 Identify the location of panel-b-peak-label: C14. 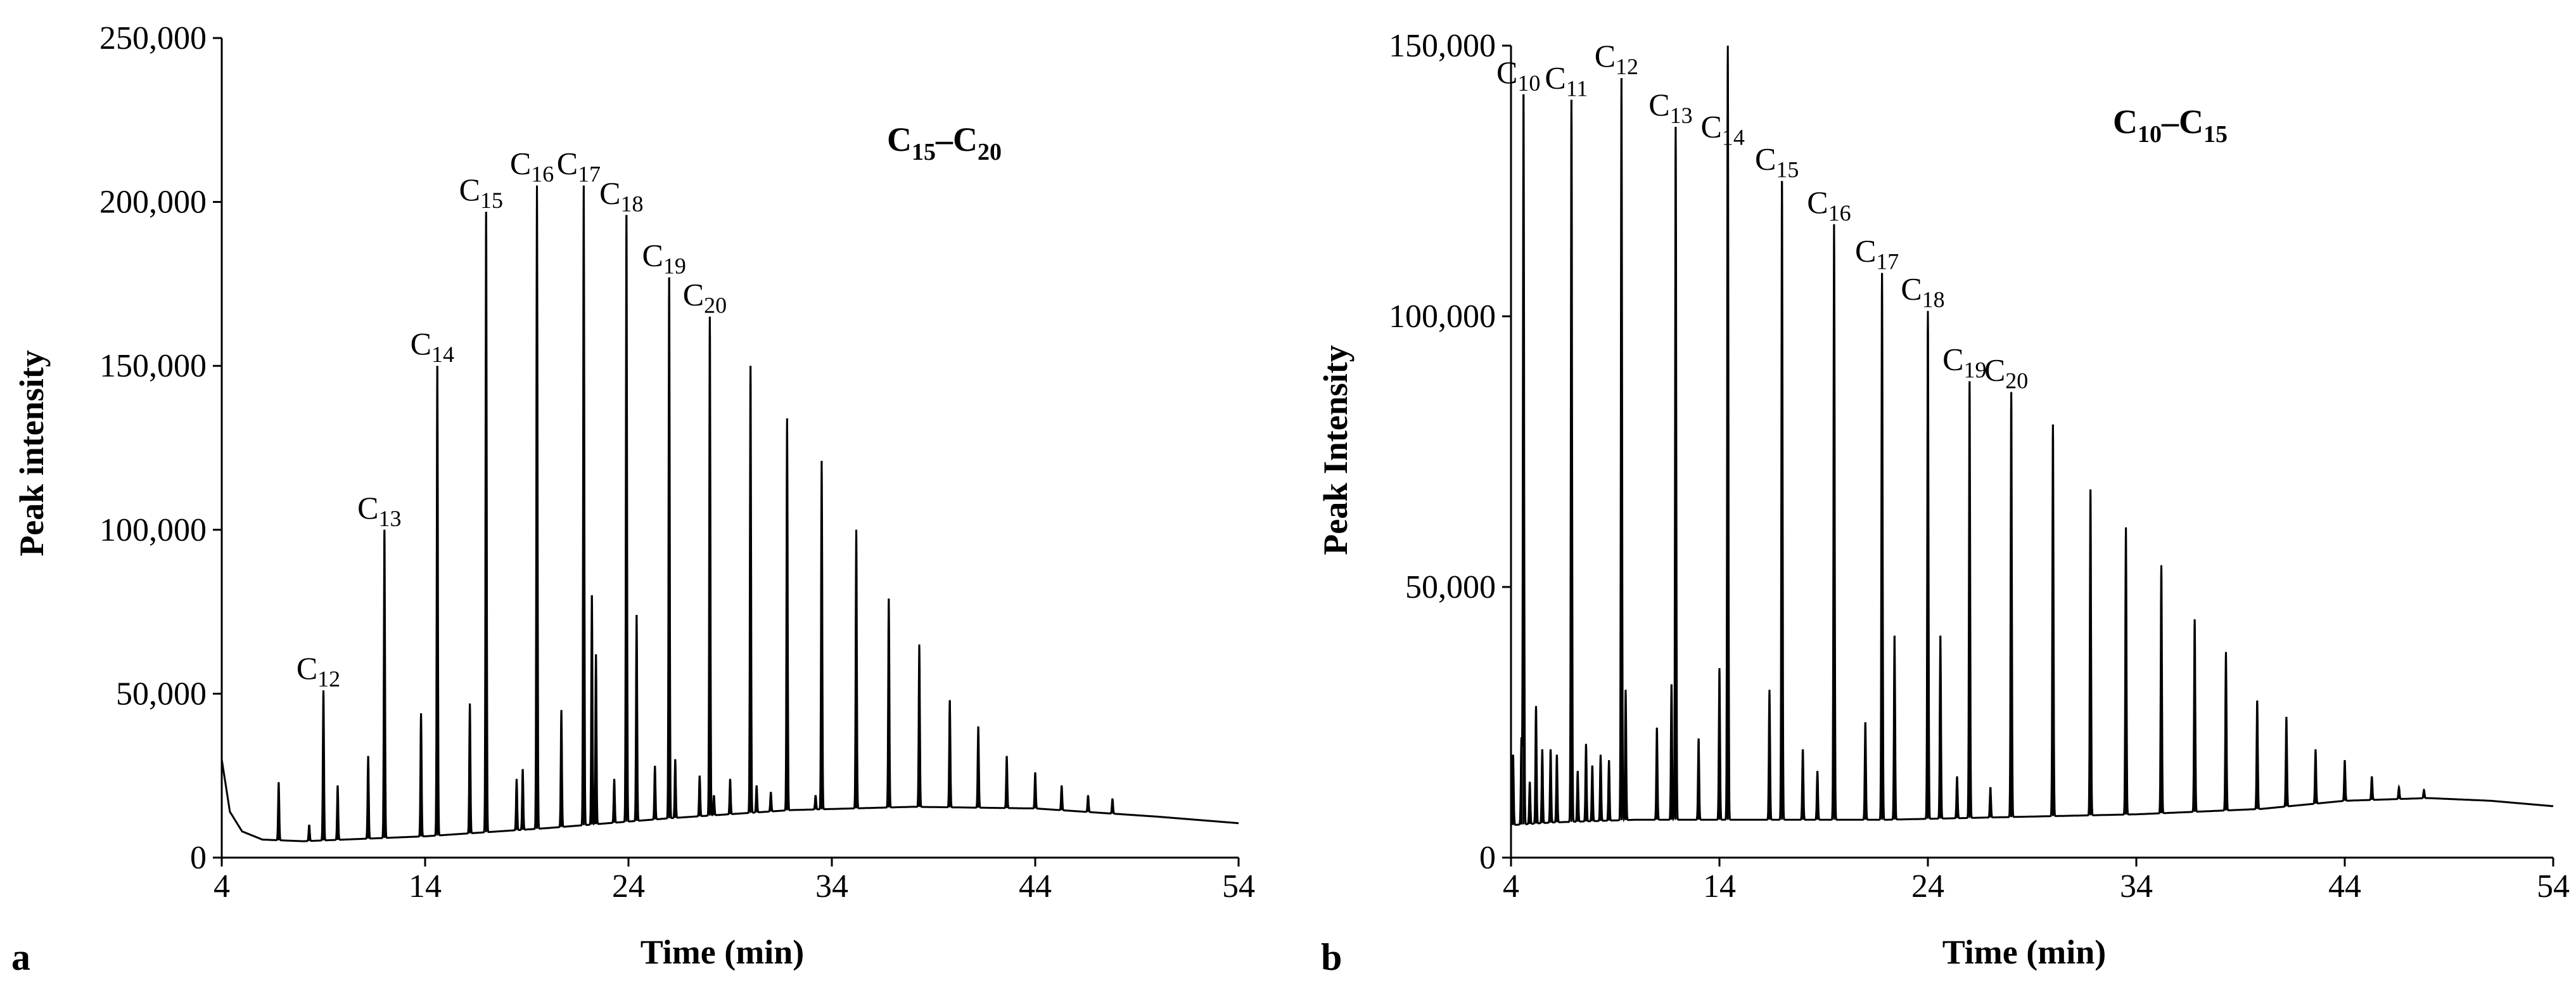
(1722, 129).